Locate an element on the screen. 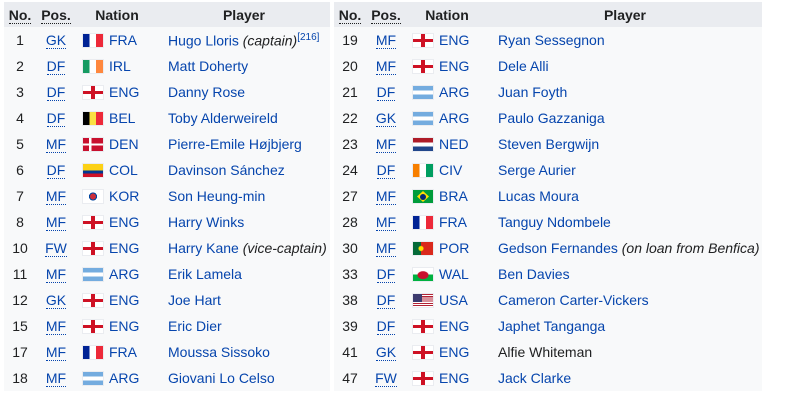 This screenshot has height=404, width=792. player-name: Matt Doherty is located at coordinates (208, 66).